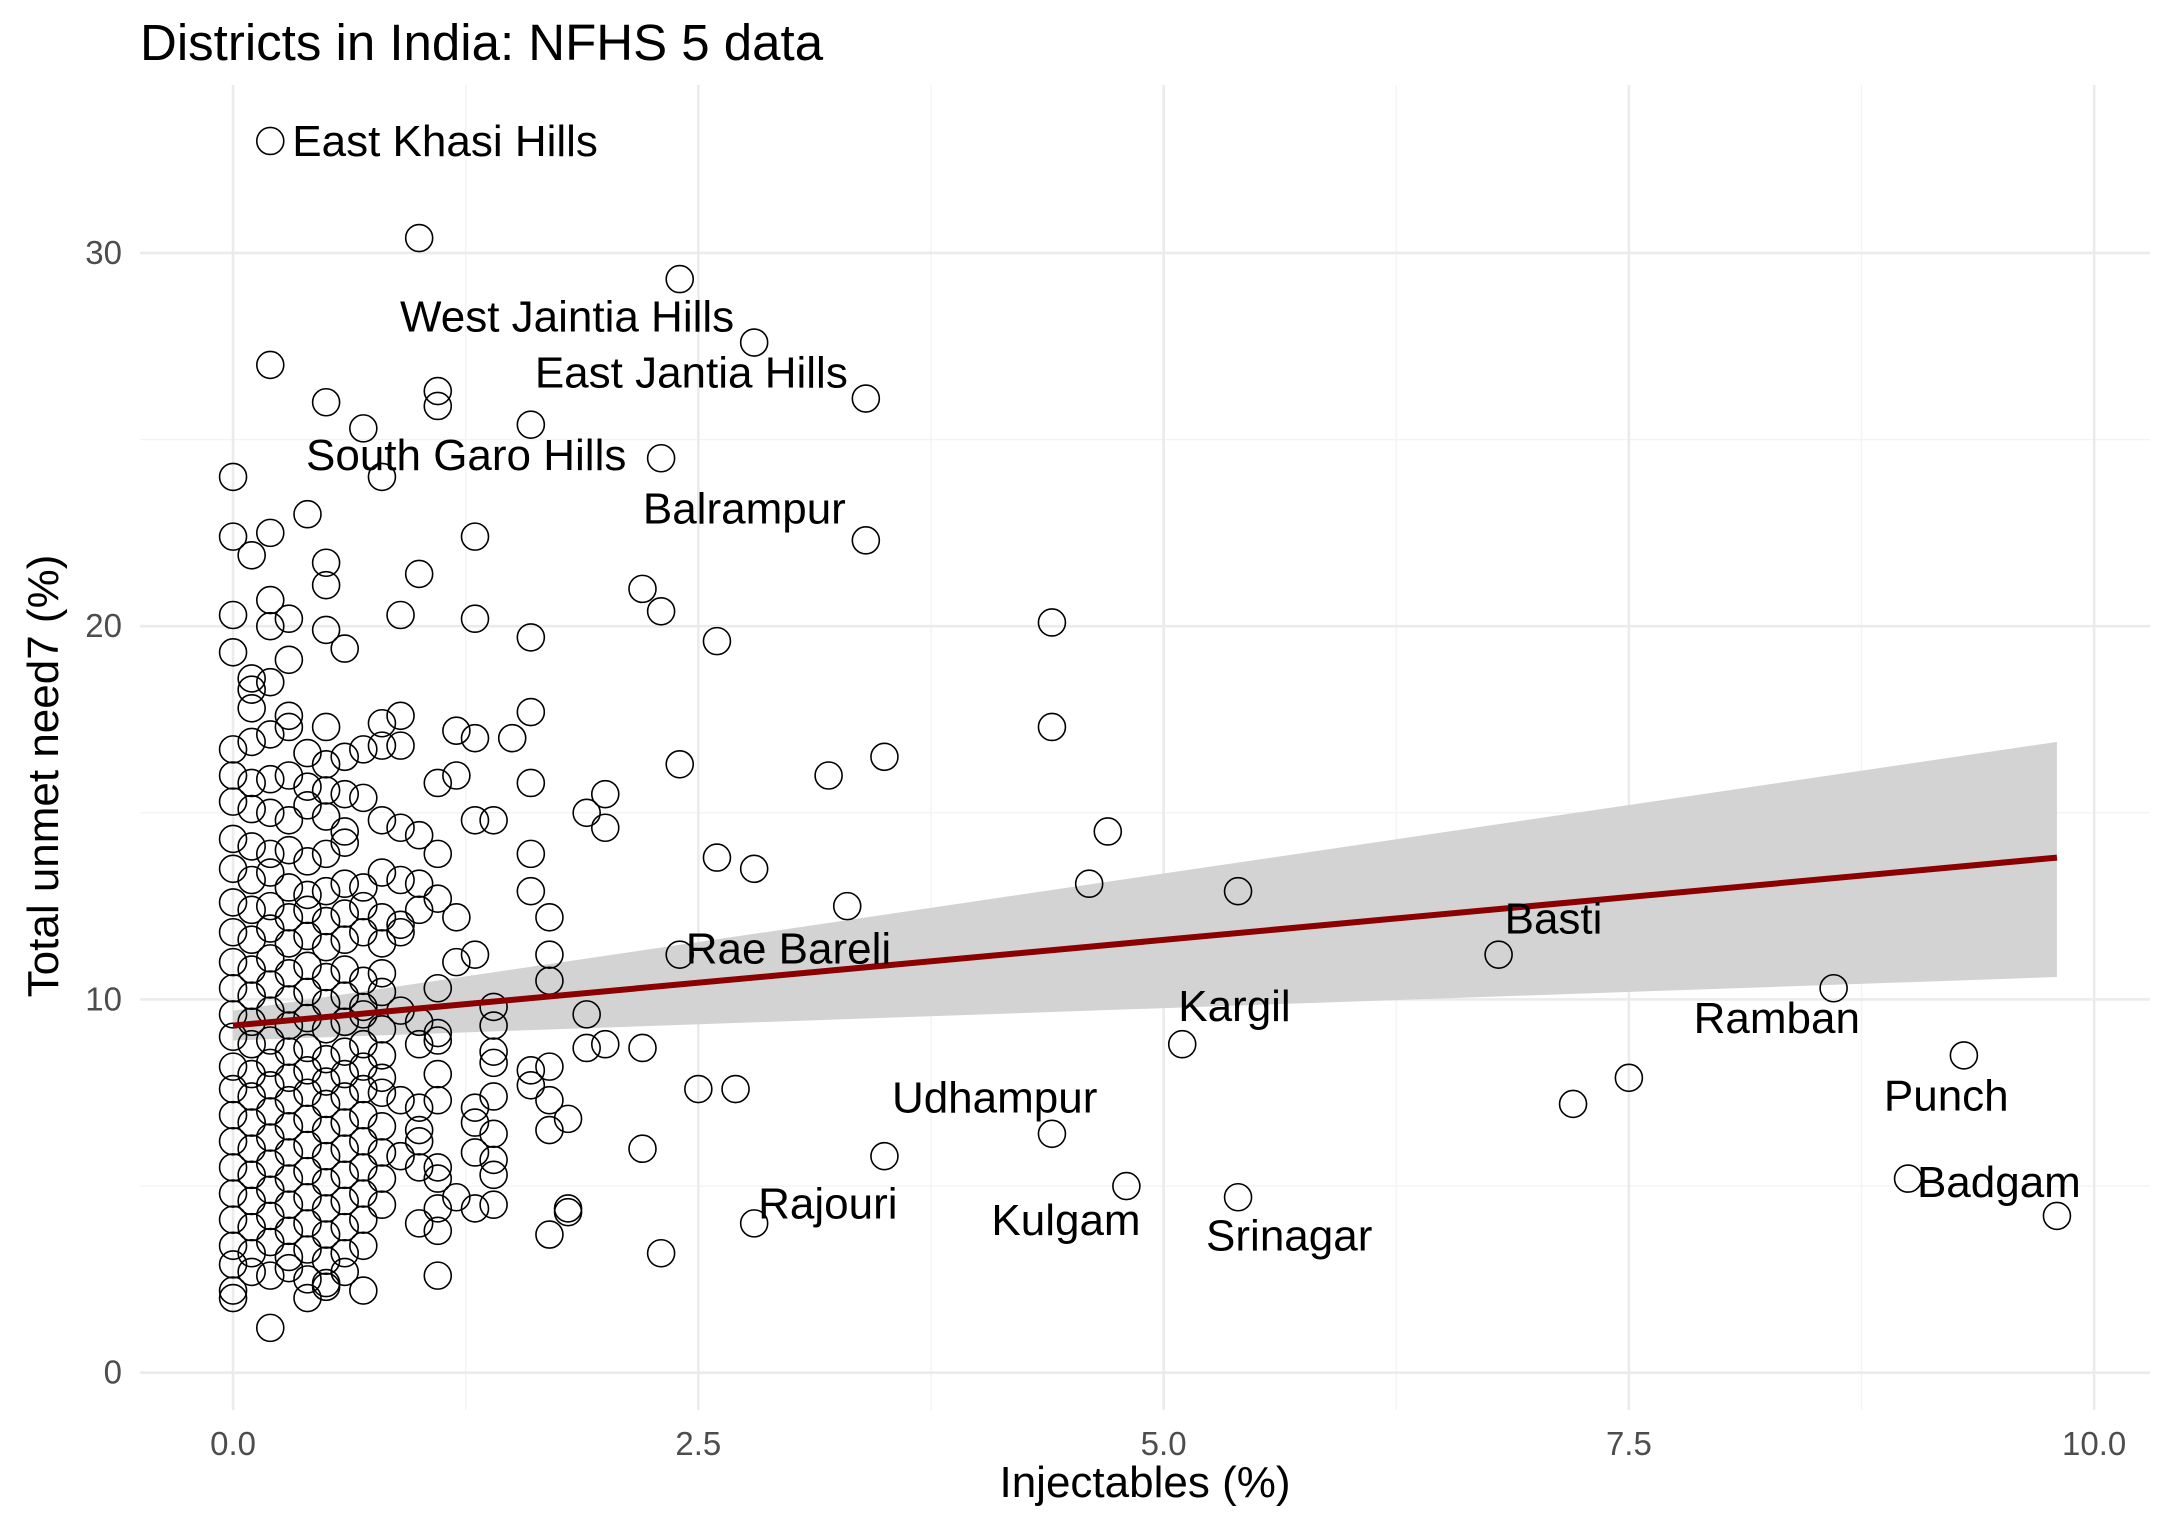 Image resolution: width=2165 pixels, height=1520 pixels. Describe the element at coordinates (744, 508) in the screenshot. I see `point-label: Balrampur` at that location.